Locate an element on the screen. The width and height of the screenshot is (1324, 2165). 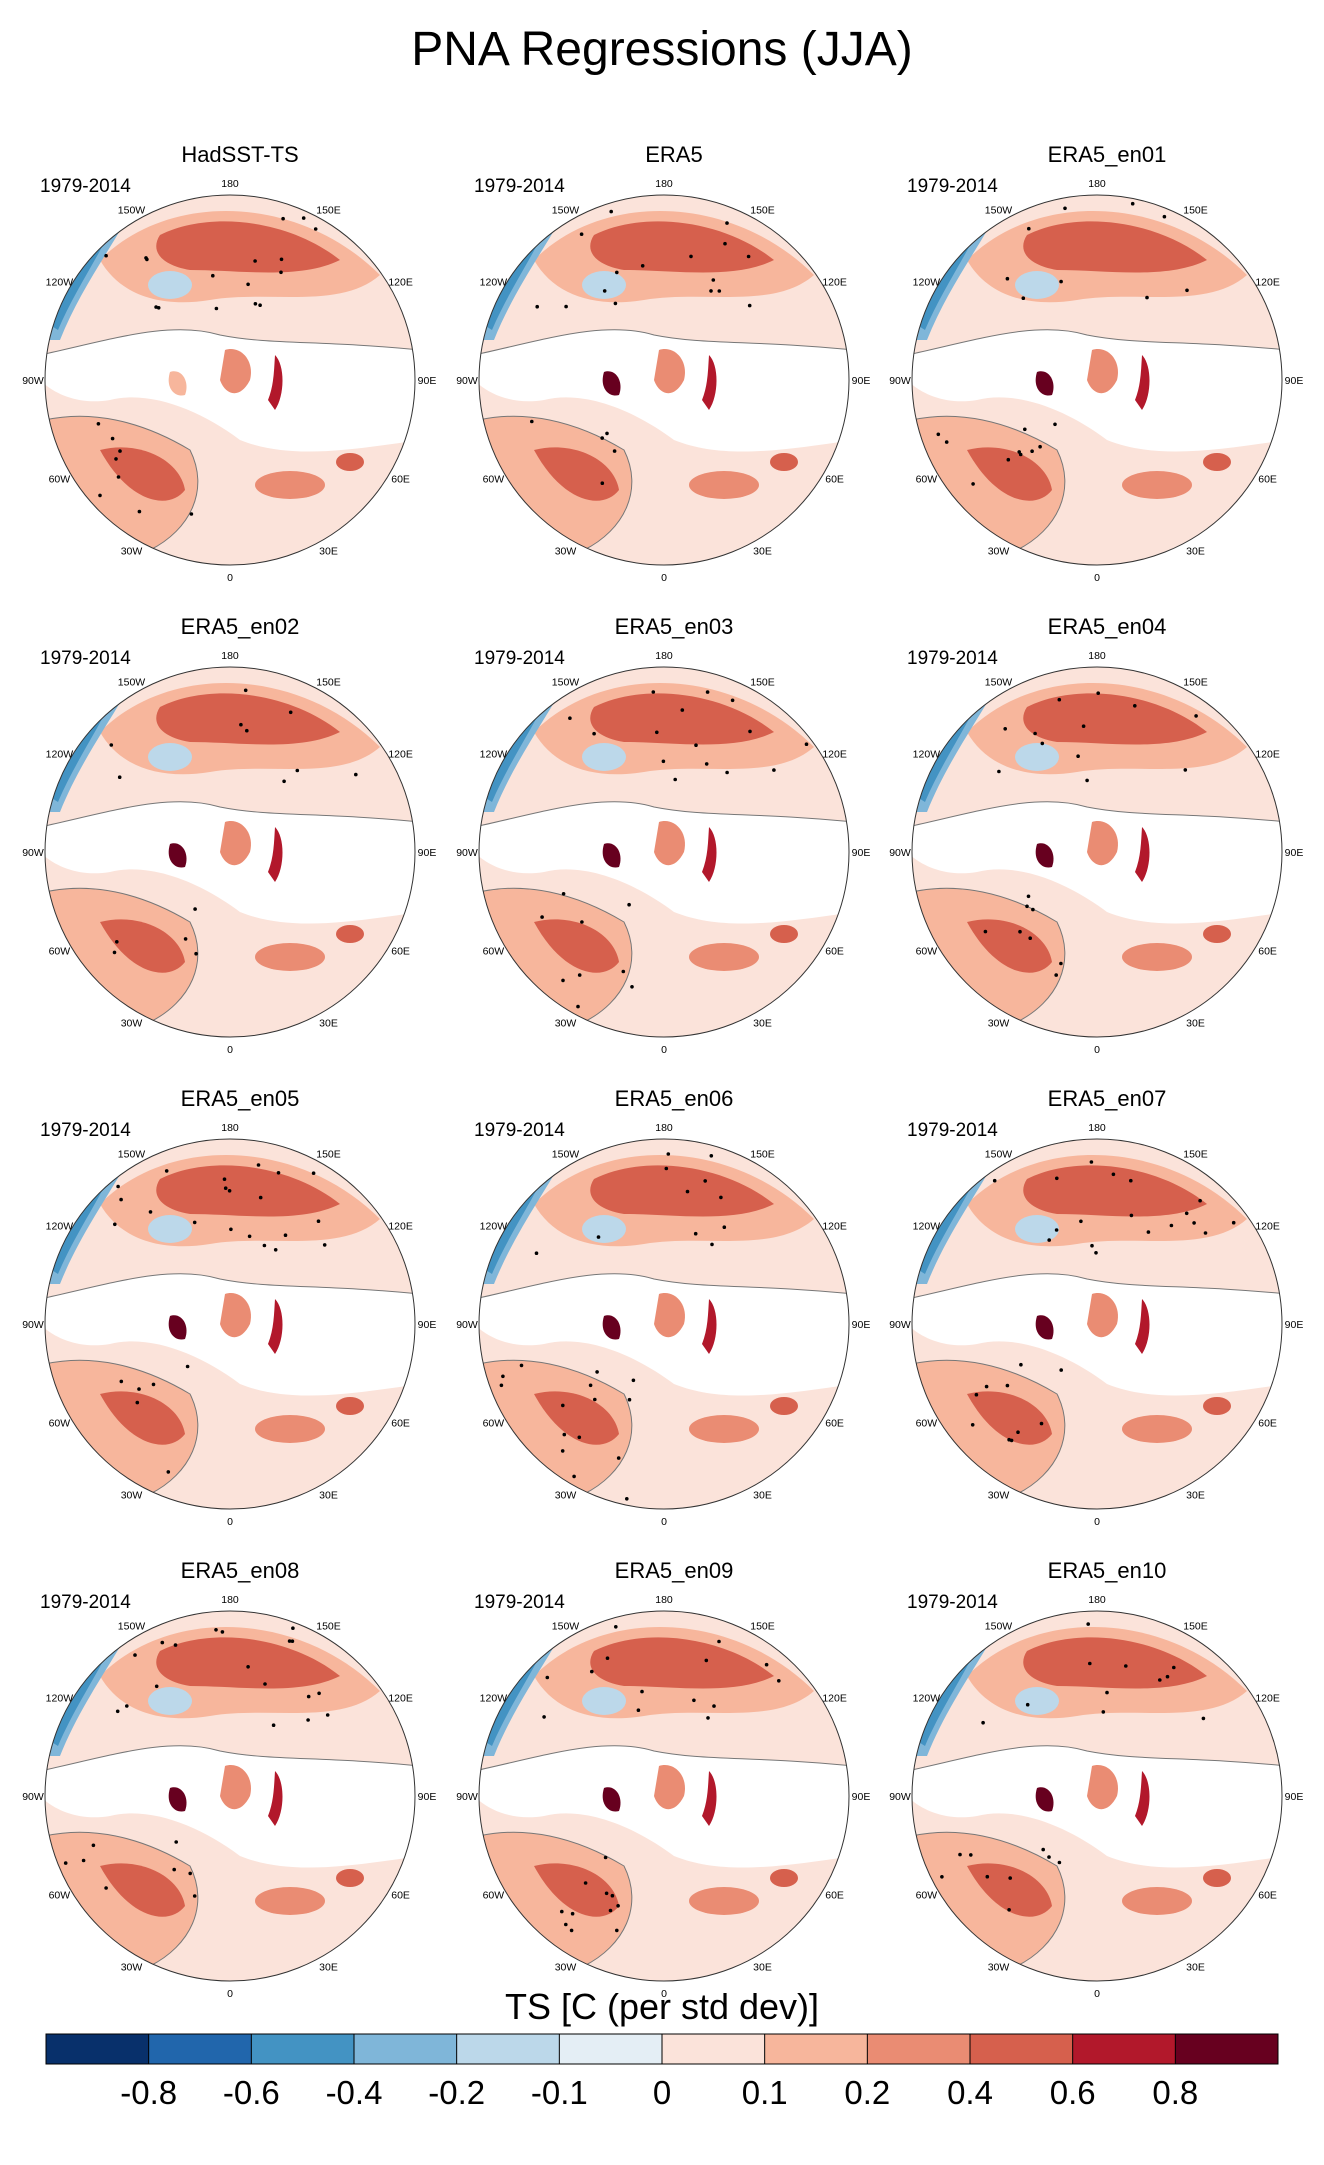
panel-title: ERA5_en07 is located at coordinates (1107, 1098).